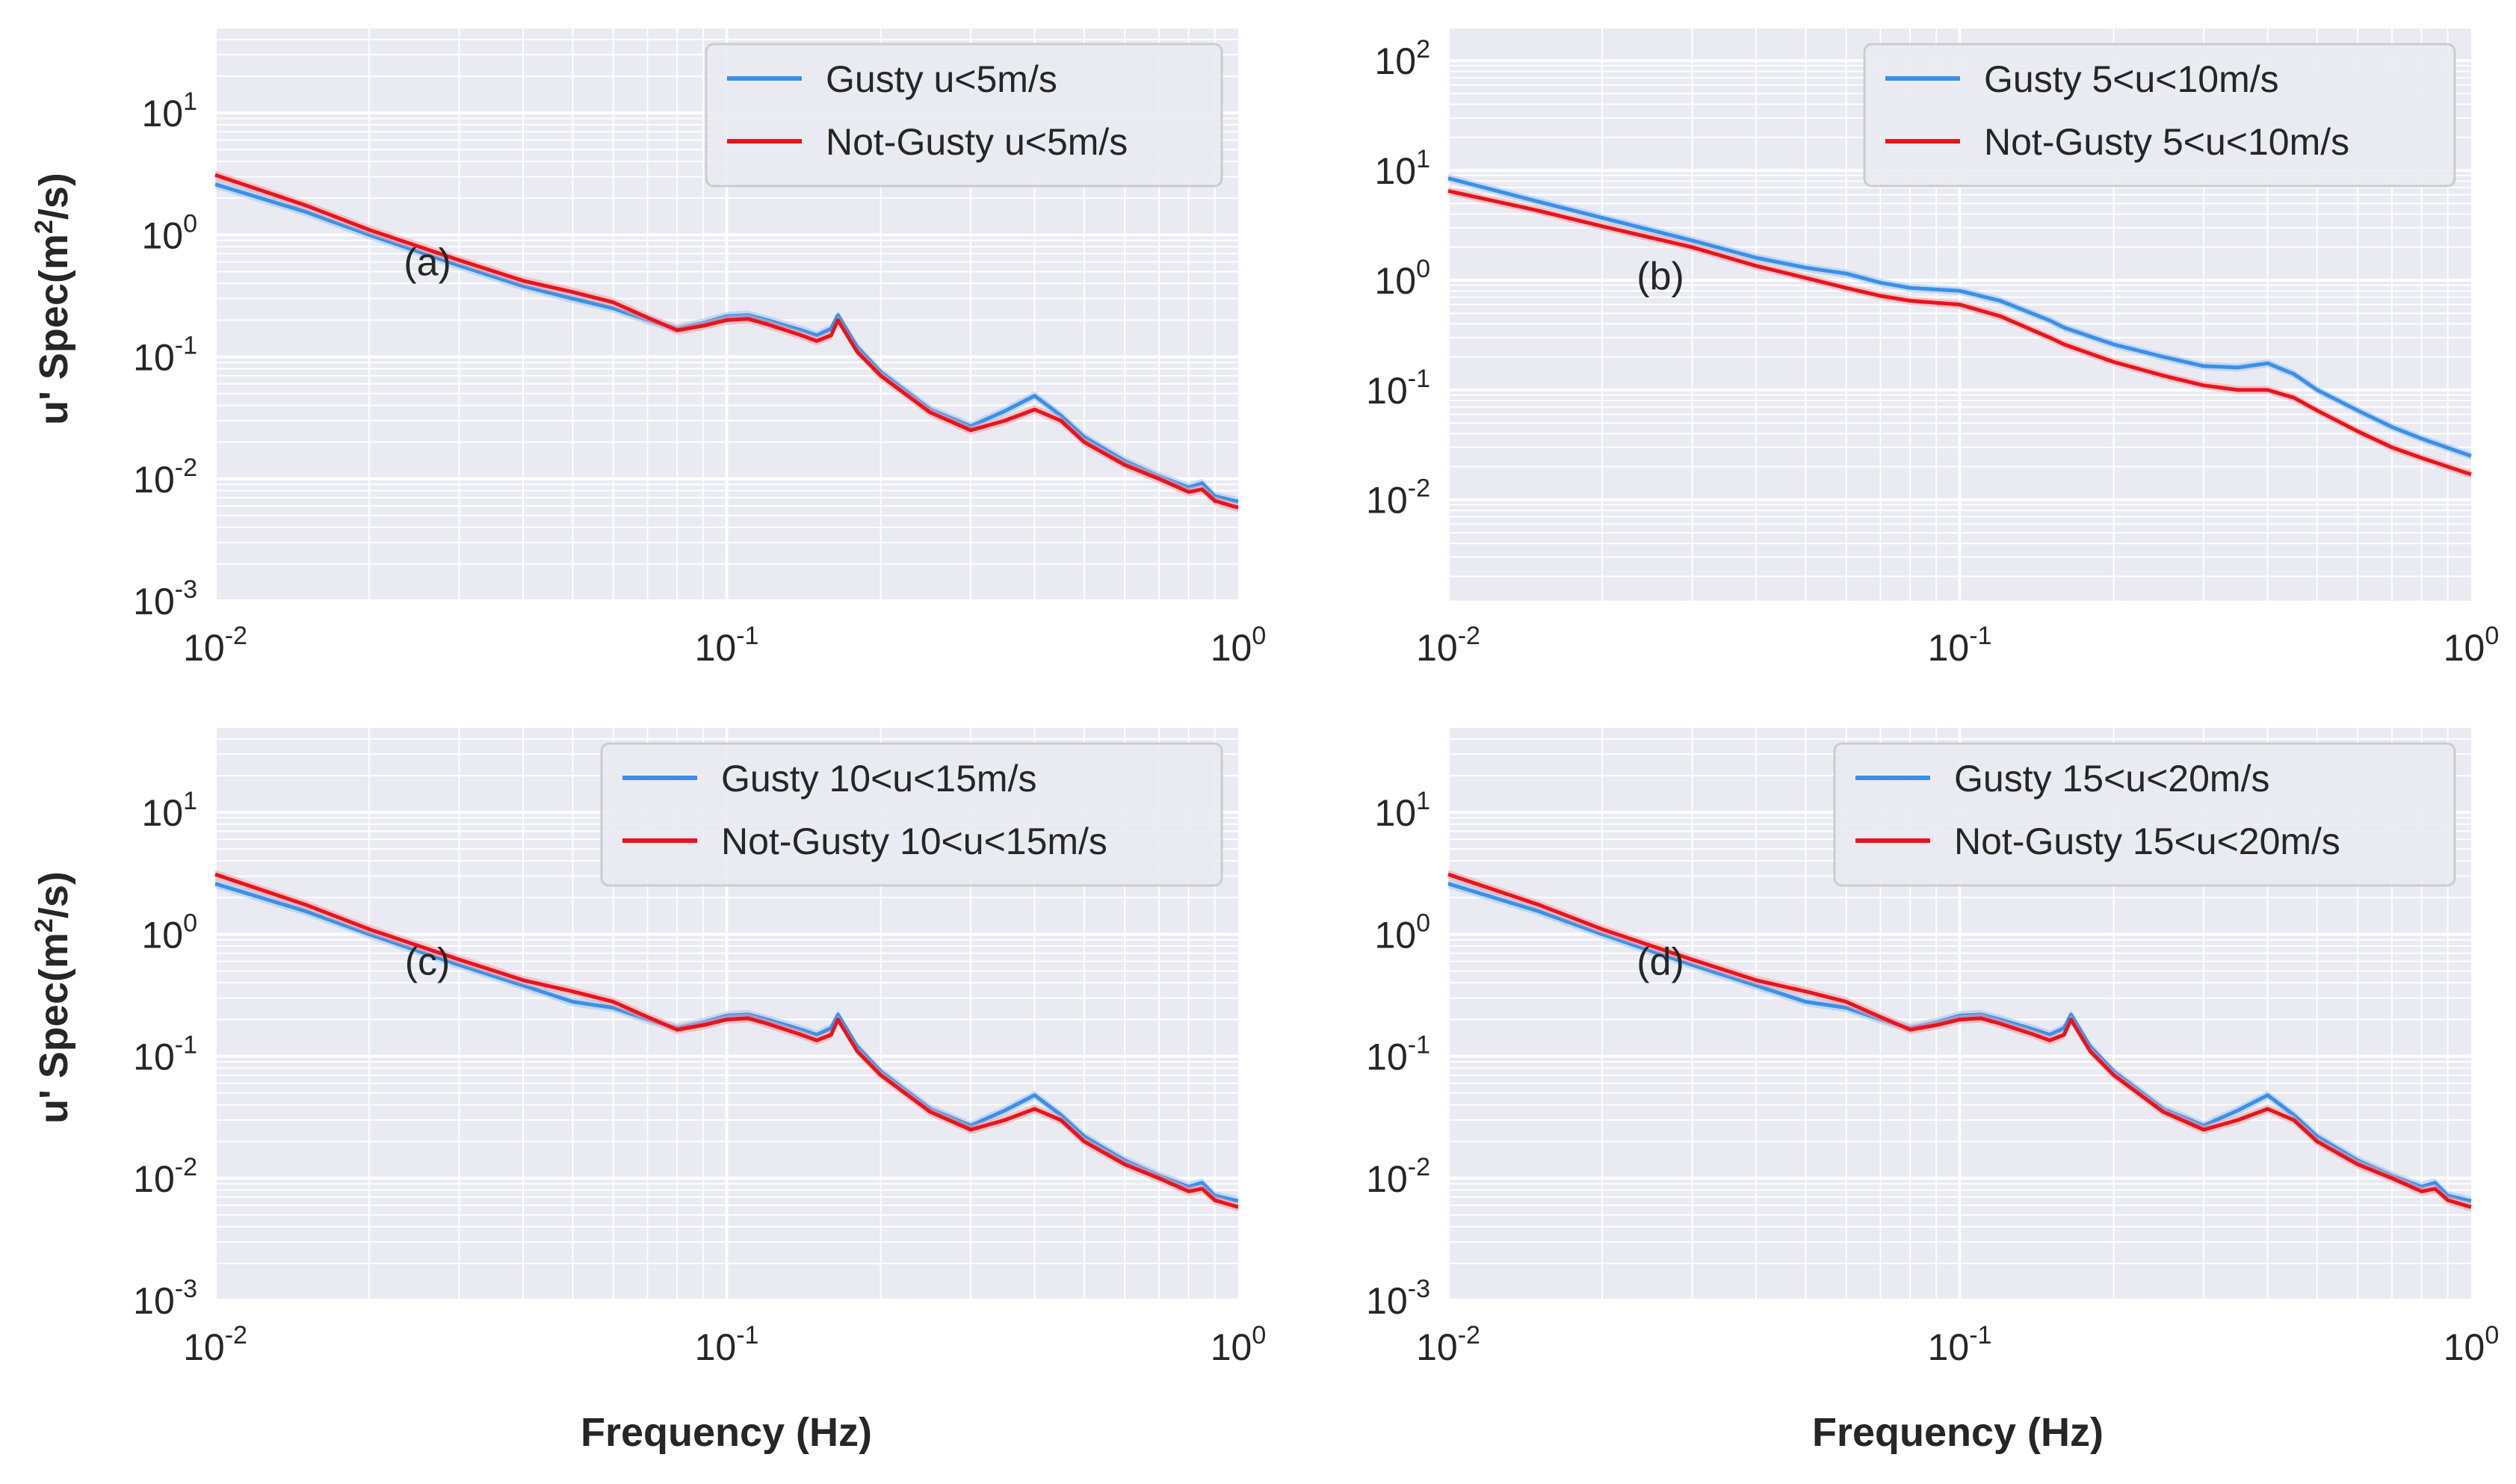 The height and width of the screenshot is (1484, 2516). What do you see at coordinates (2111, 779) in the screenshot?
I see `legend-entry-0: Gusty 15<u<20m/s` at bounding box center [2111, 779].